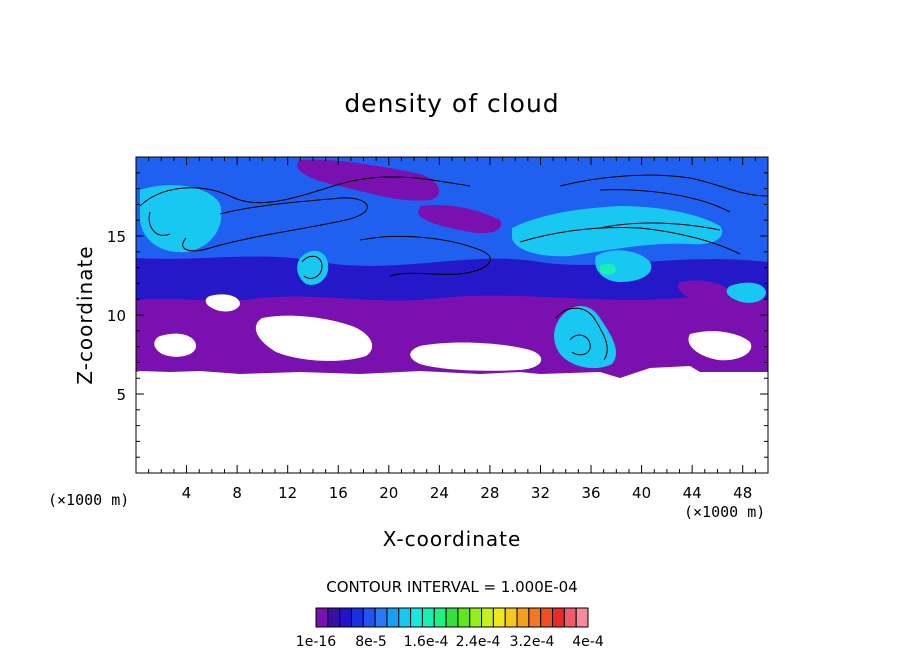  Describe the element at coordinates (116, 237) in the screenshot. I see `y-tick-label: 15` at that location.